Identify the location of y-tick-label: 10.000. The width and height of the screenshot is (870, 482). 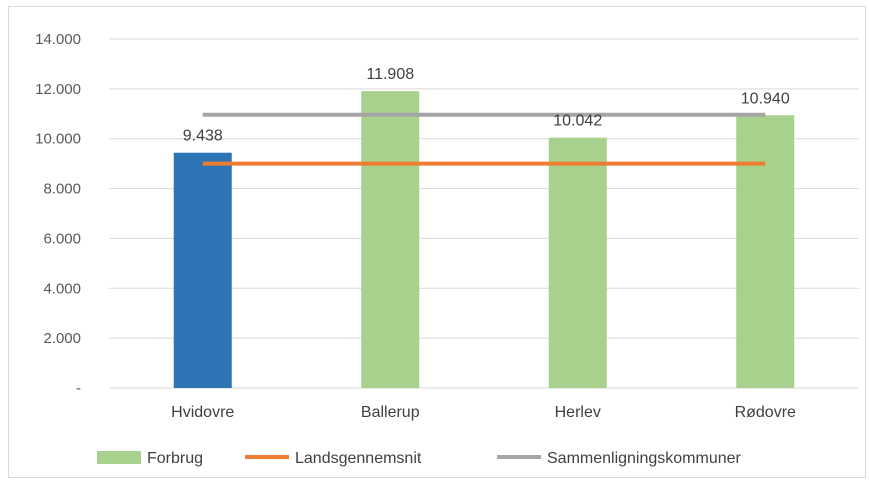
(58, 139).